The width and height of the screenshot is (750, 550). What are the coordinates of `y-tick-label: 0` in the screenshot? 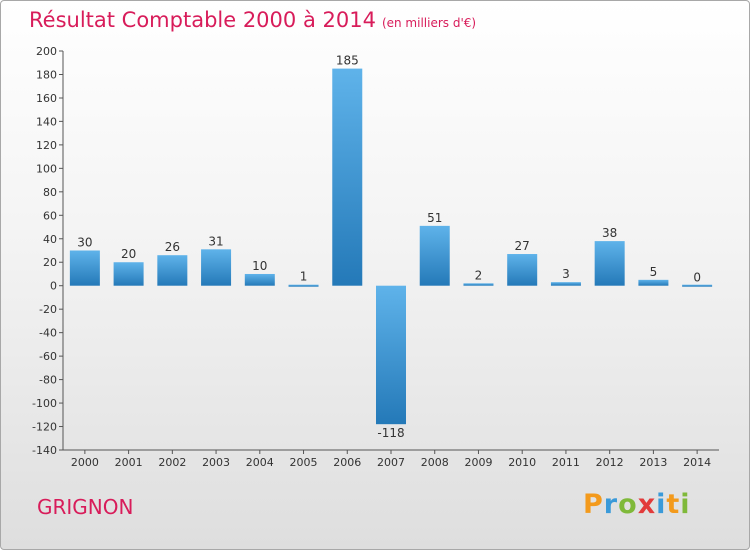 It's located at (53, 286).